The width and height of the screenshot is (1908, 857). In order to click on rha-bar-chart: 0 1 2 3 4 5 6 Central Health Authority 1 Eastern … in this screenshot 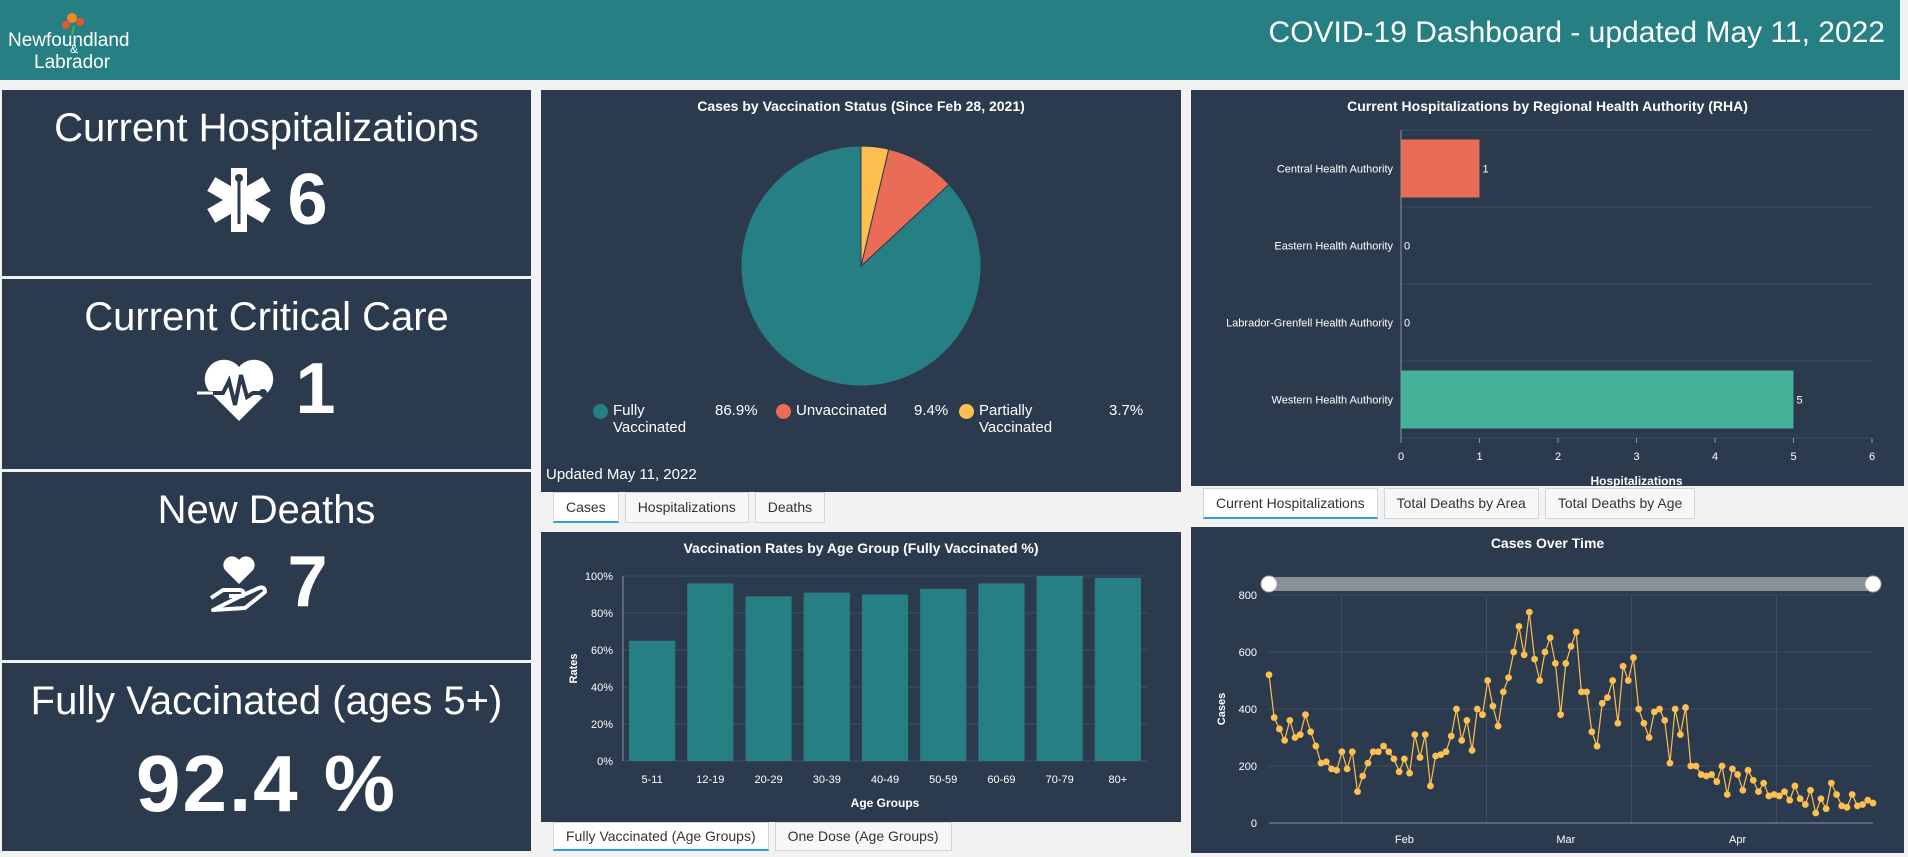, I will do `click(1550, 307)`.